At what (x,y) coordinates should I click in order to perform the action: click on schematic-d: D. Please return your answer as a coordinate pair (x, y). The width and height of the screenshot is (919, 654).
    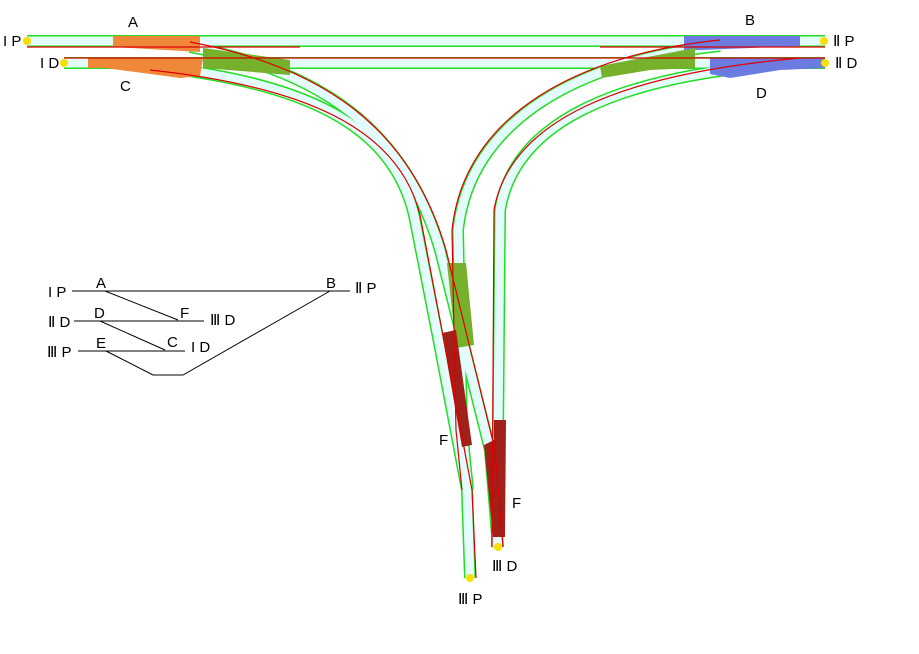
    Looking at the image, I should click on (99, 313).